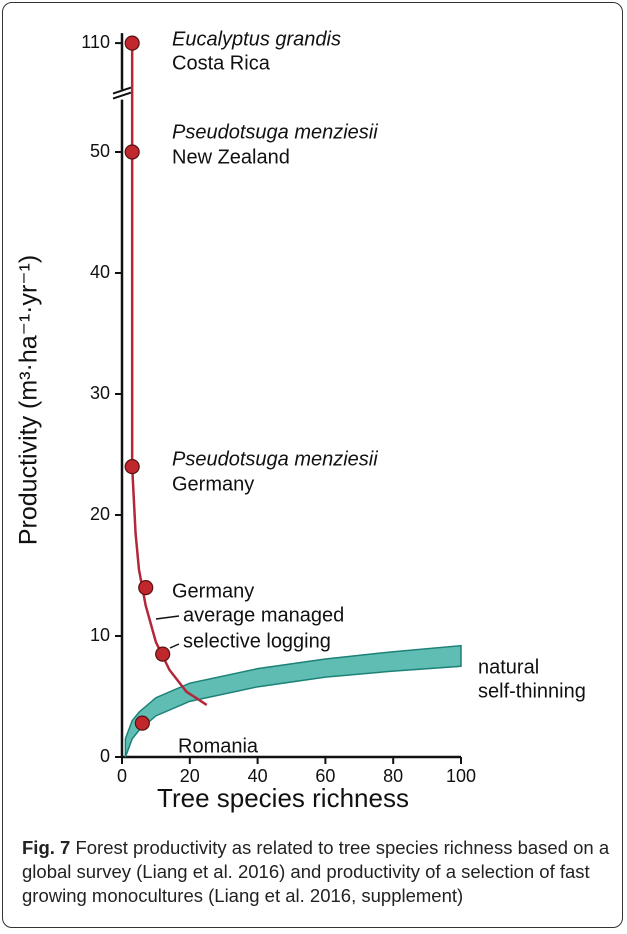 Image resolution: width=627 pixels, height=934 pixels. I want to click on y-tick-label: 50, so click(100, 151).